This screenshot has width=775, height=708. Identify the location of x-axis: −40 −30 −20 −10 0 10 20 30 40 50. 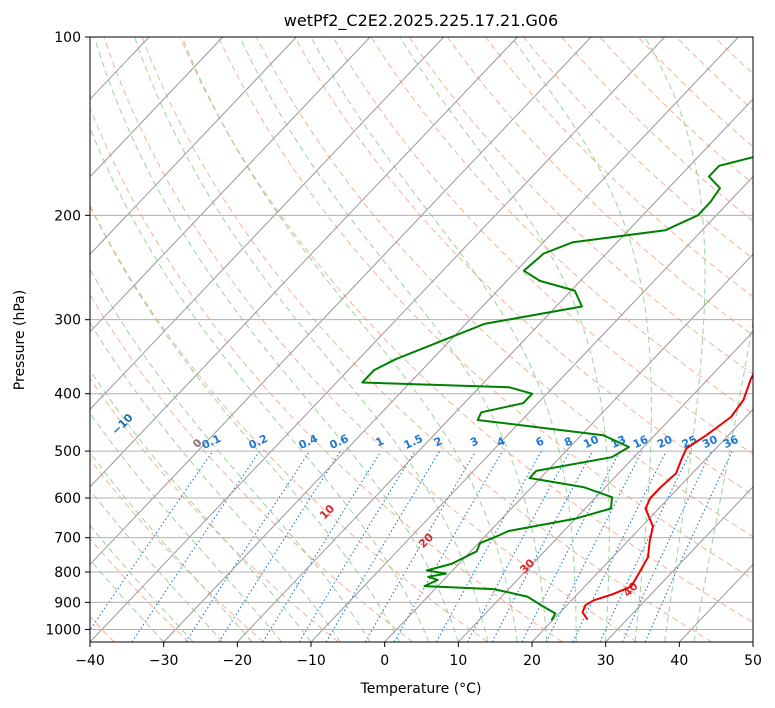
(418, 655).